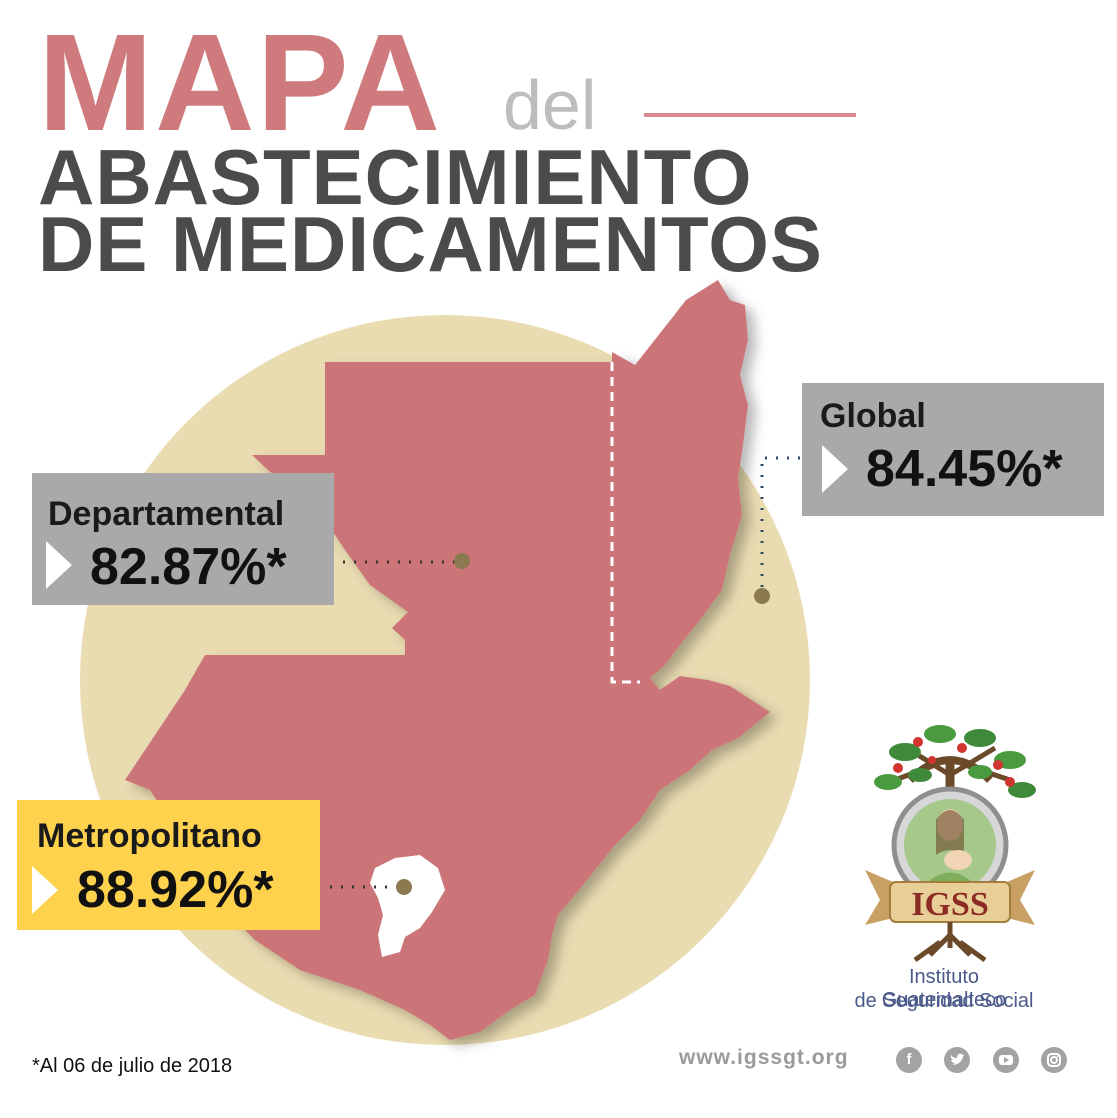  I want to click on metropolitano-box: Metropolitano 88.92%*, so click(168, 865).